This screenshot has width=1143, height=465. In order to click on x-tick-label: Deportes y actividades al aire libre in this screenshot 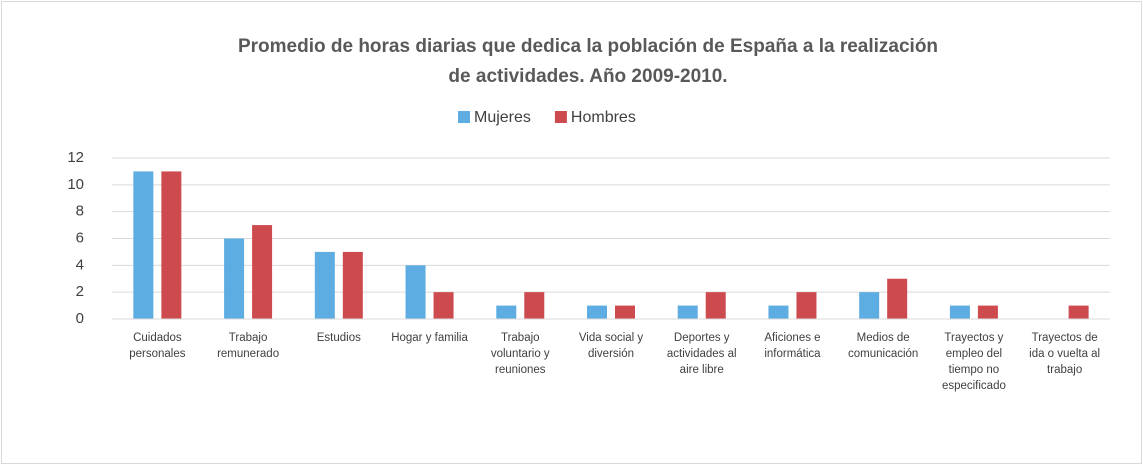, I will do `click(702, 354)`.